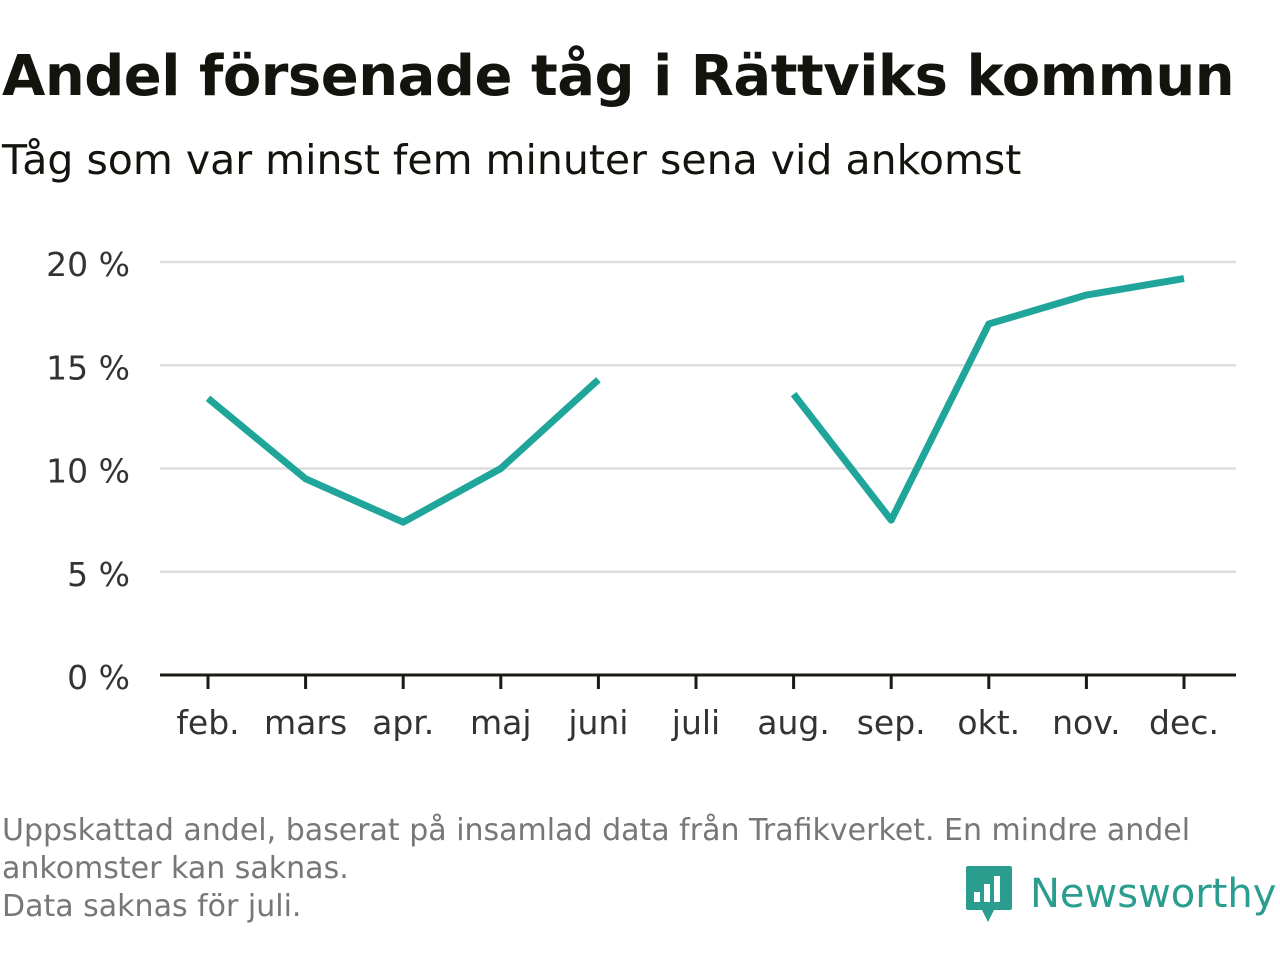 This screenshot has width=1280, height=960. What do you see at coordinates (698, 681) in the screenshot?
I see `x-axis` at bounding box center [698, 681].